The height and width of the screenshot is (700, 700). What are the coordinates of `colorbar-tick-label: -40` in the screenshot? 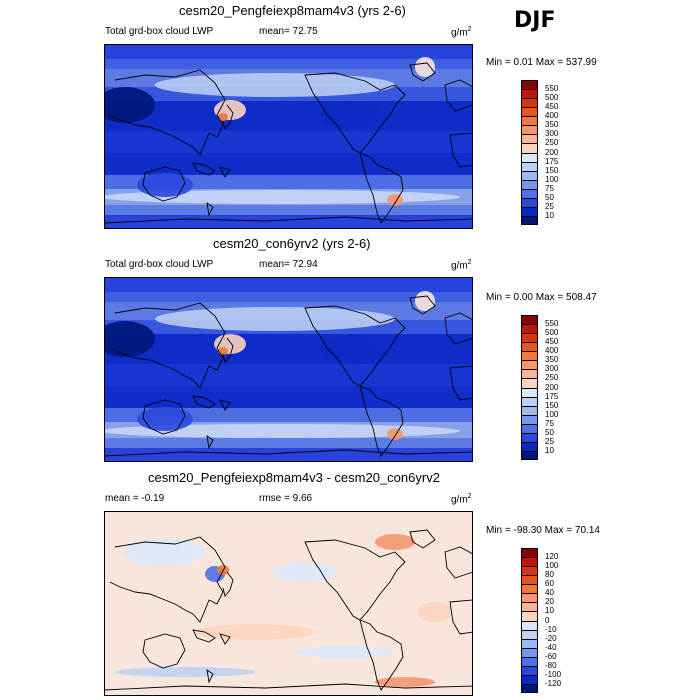 It's located at (551, 647).